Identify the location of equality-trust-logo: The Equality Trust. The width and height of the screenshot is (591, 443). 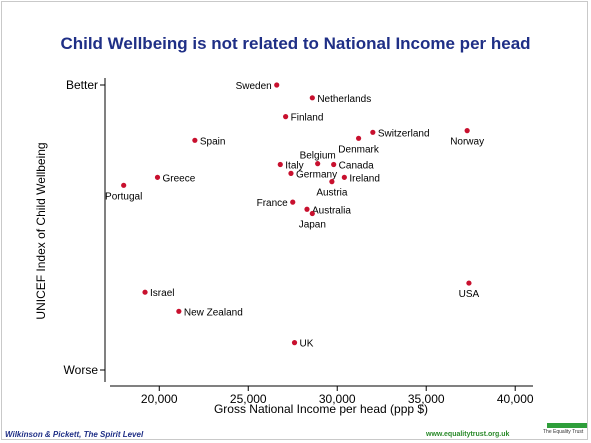
(565, 432).